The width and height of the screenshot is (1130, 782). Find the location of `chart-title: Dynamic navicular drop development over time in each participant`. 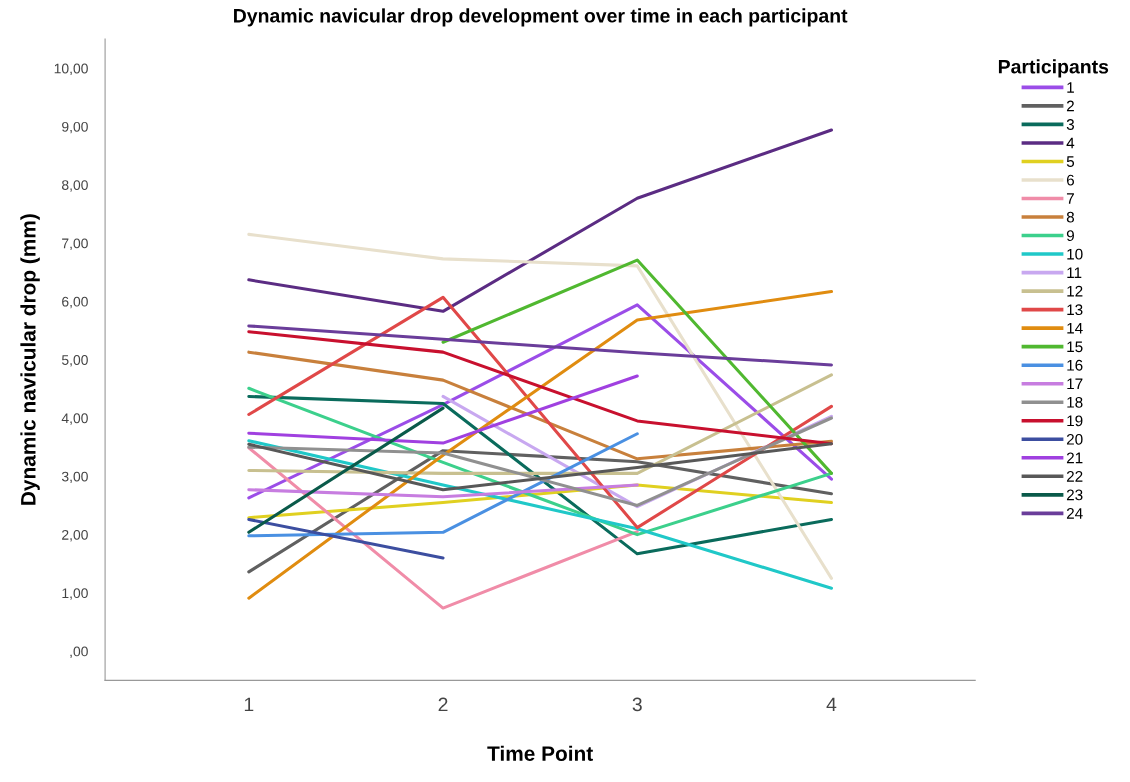

chart-title: Dynamic navicular drop development over time in each participant is located at coordinates (541, 17).